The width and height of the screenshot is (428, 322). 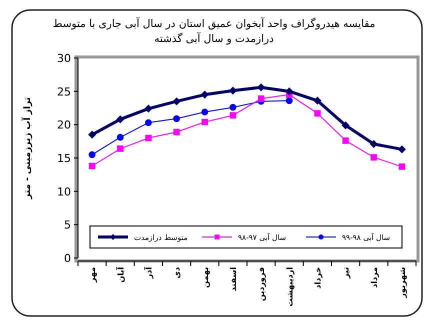 What do you see at coordinates (67, 225) in the screenshot?
I see `y-tick-label: 5` at bounding box center [67, 225].